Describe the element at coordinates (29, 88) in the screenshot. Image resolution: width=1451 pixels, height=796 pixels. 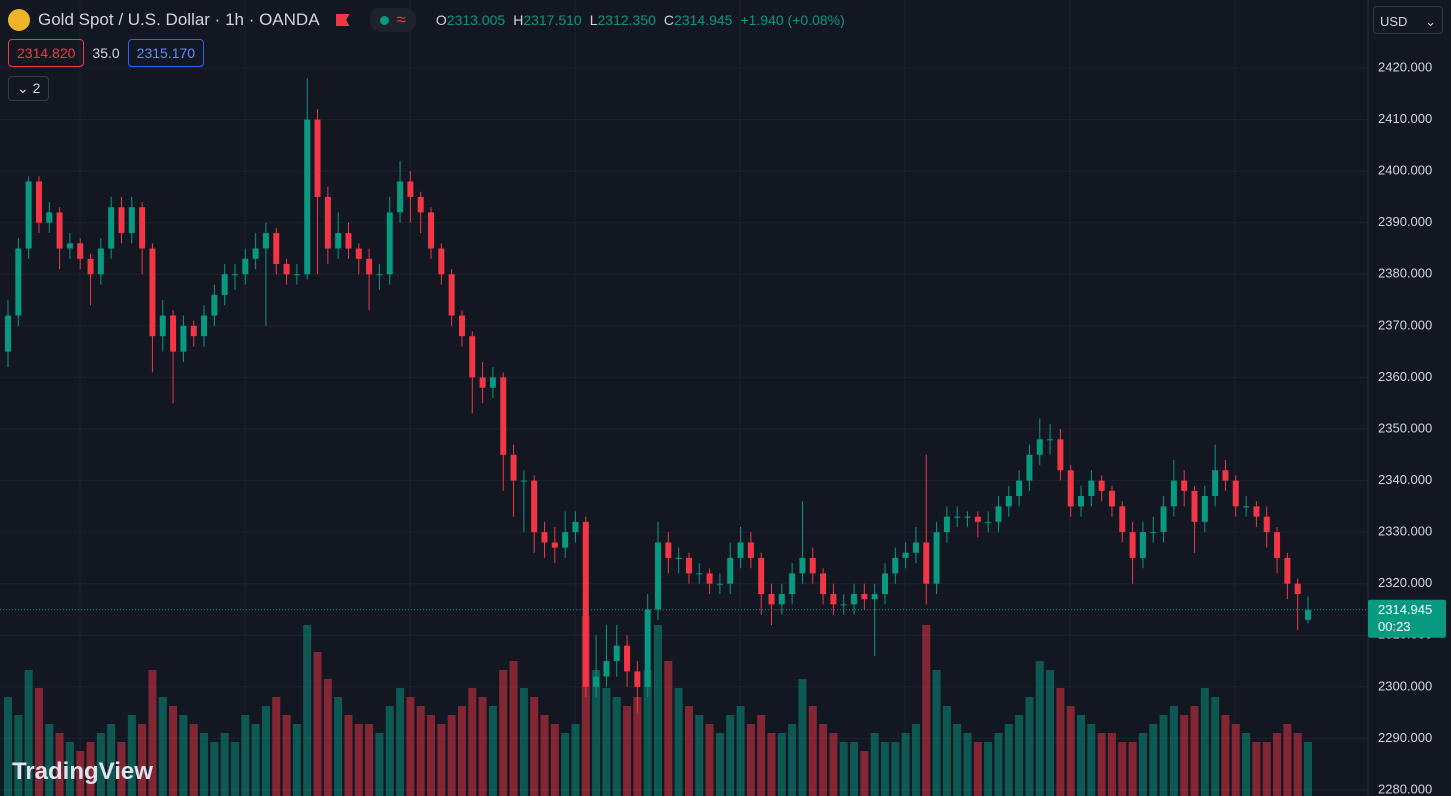
I see `indicator-toggle: ⌄ 2` at that location.